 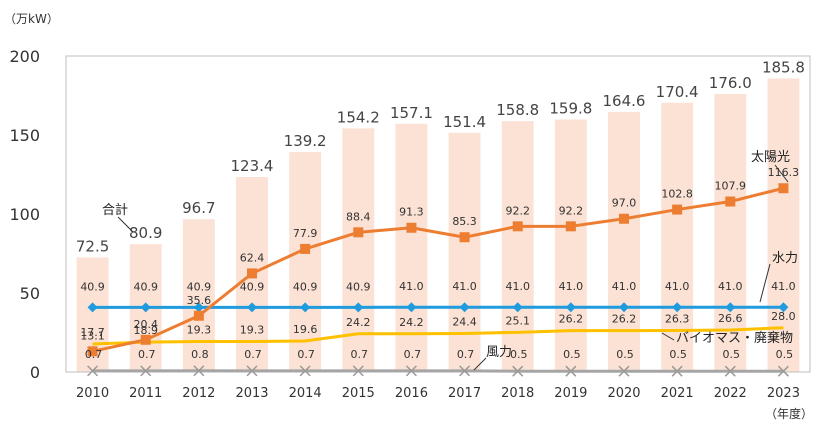 What do you see at coordinates (730, 318) in the screenshot?
I see `biomass-value-label: 26.6` at bounding box center [730, 318].